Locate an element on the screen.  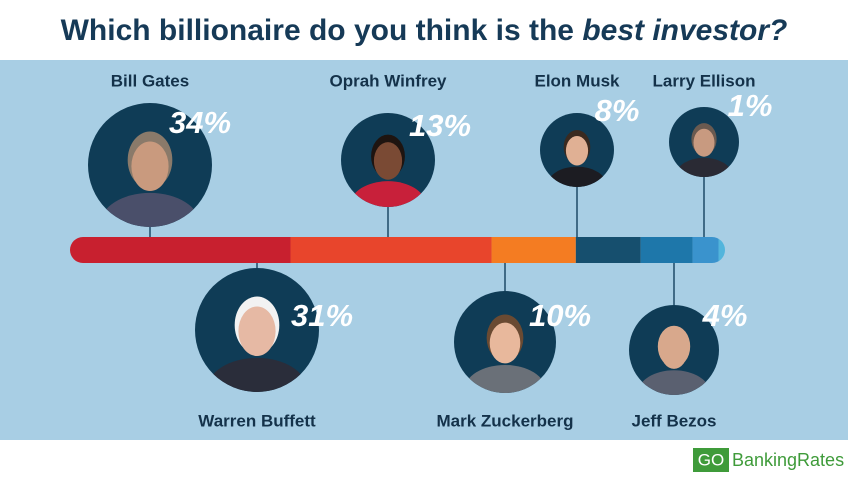
title-main: Which billionaire do you think is the is located at coordinates (317, 30).